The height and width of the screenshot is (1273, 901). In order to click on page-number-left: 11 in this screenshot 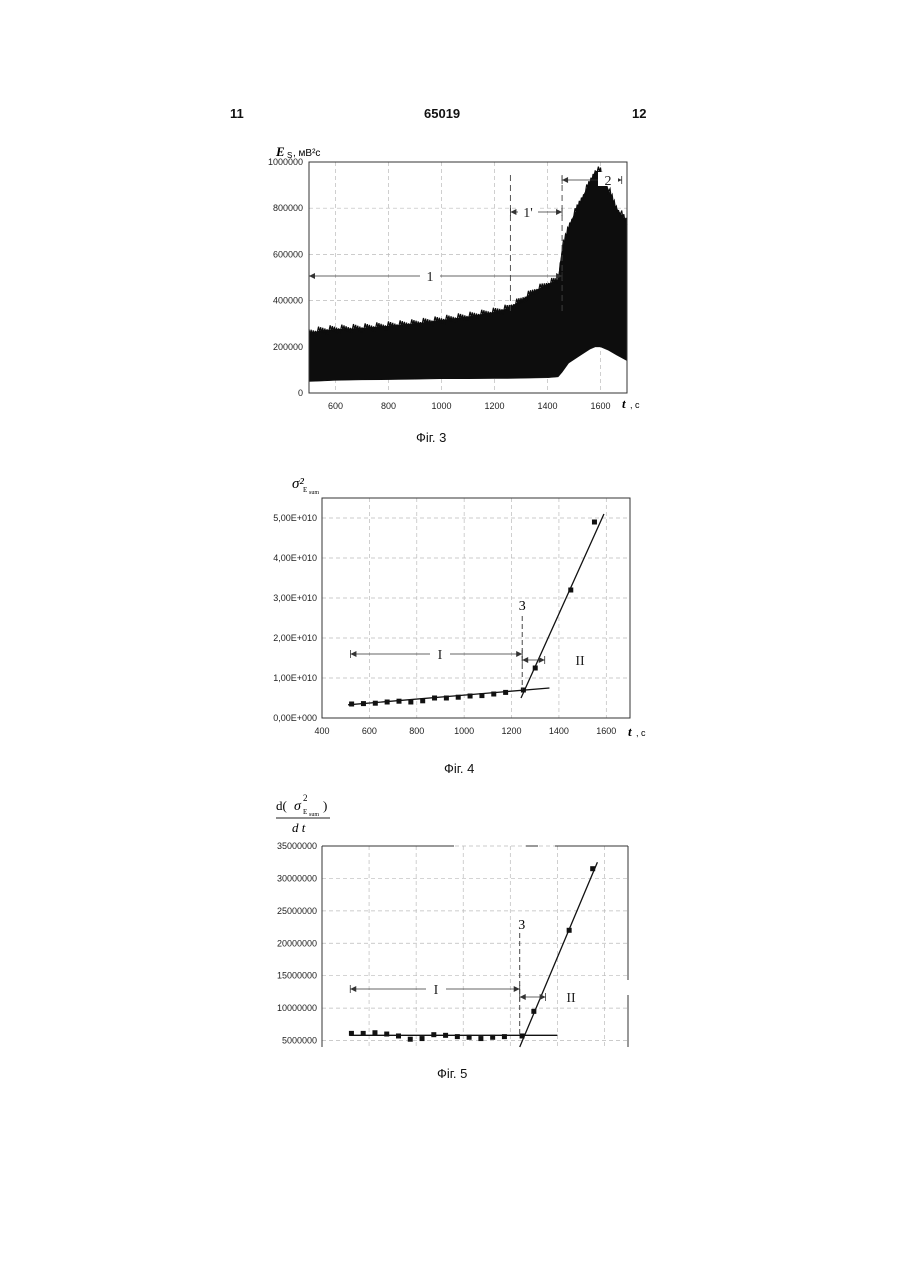, I will do `click(237, 113)`.